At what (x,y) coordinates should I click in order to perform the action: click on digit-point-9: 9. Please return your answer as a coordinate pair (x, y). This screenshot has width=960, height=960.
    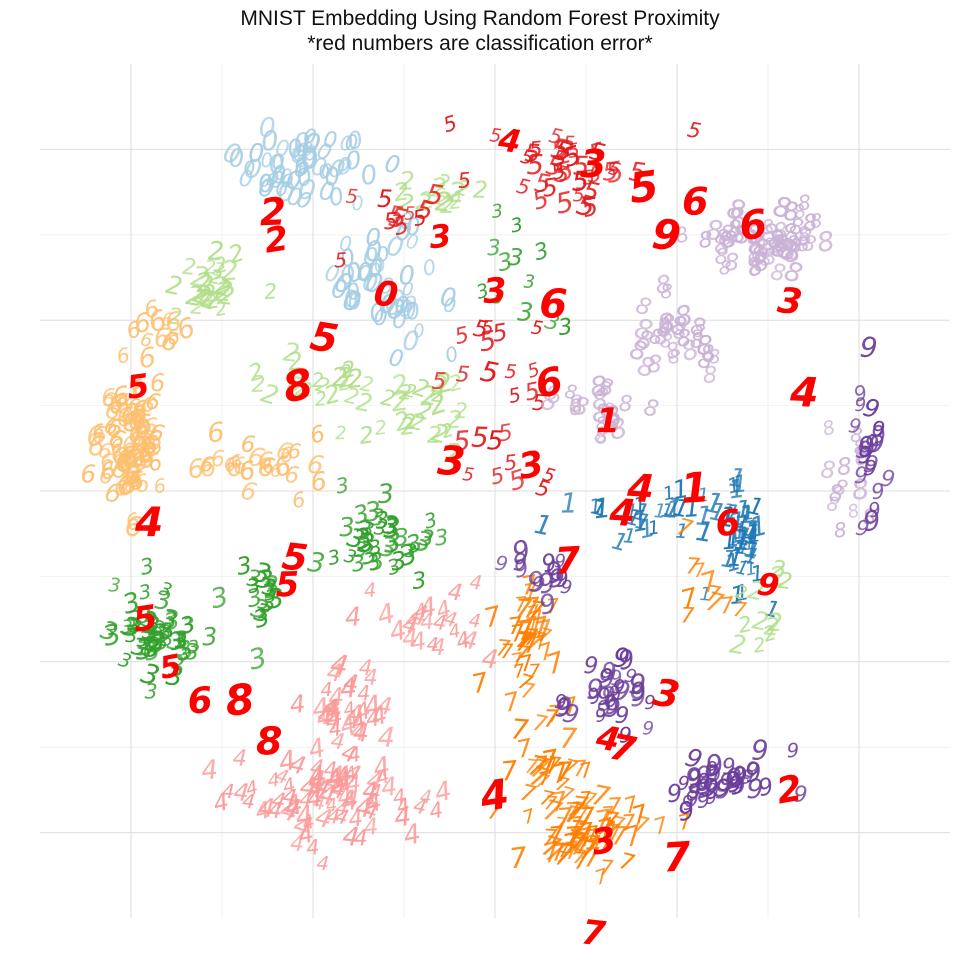
    Looking at the image, I should click on (869, 347).